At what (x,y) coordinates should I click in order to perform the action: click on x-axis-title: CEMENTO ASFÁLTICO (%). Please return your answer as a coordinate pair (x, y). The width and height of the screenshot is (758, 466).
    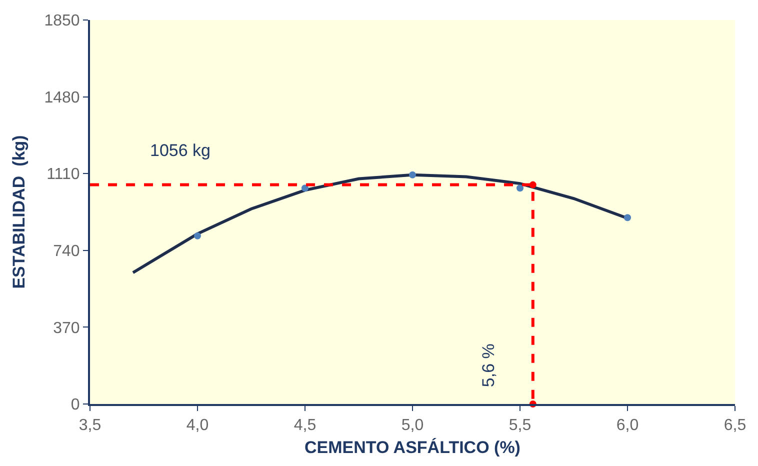
    Looking at the image, I should click on (412, 447).